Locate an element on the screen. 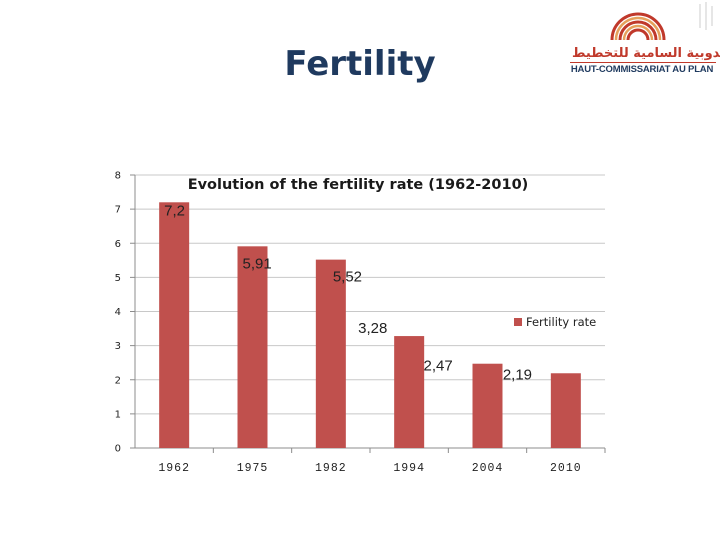 The height and width of the screenshot is (540, 720). logo-arabic-text: المندوبية السامية للتخطيط is located at coordinates (646, 53).